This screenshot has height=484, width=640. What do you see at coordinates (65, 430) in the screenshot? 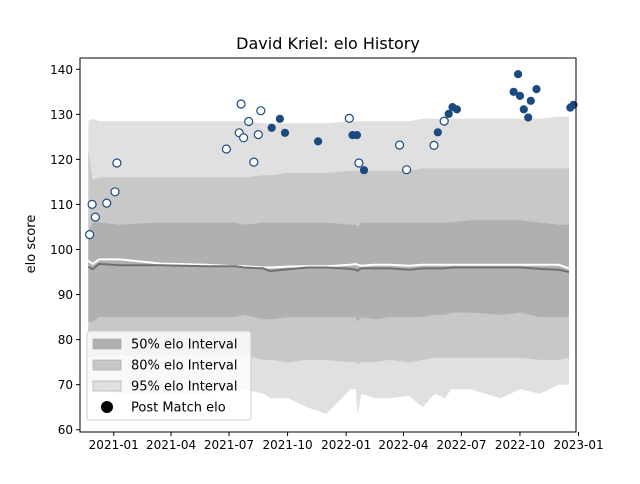
I see `y-tick-label-60: 60` at bounding box center [65, 430].